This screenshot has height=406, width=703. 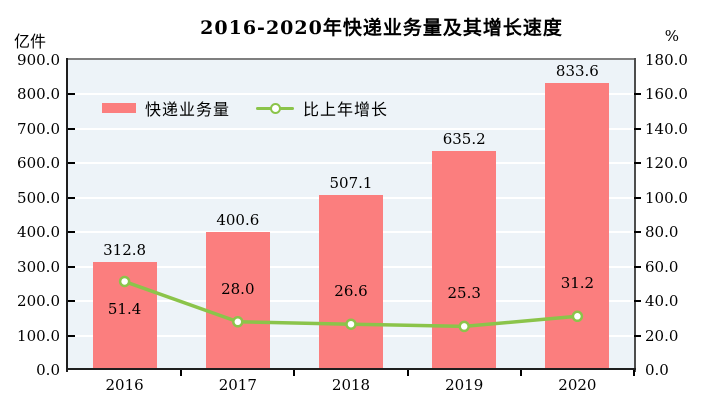 I want to click on legend-bar-swatch-icon, so click(x=119, y=108).